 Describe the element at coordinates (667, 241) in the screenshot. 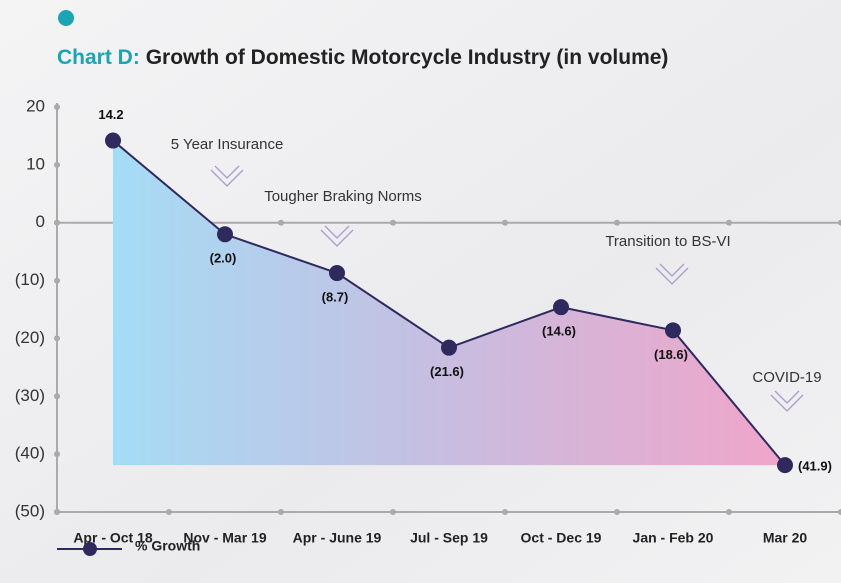

I see `annotation: Transition to BS-VI` at that location.